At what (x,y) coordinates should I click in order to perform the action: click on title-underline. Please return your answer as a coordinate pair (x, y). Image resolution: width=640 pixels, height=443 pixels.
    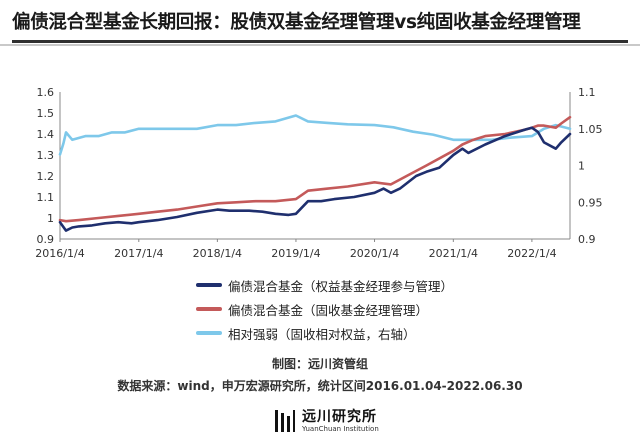
    Looking at the image, I should click on (320, 41).